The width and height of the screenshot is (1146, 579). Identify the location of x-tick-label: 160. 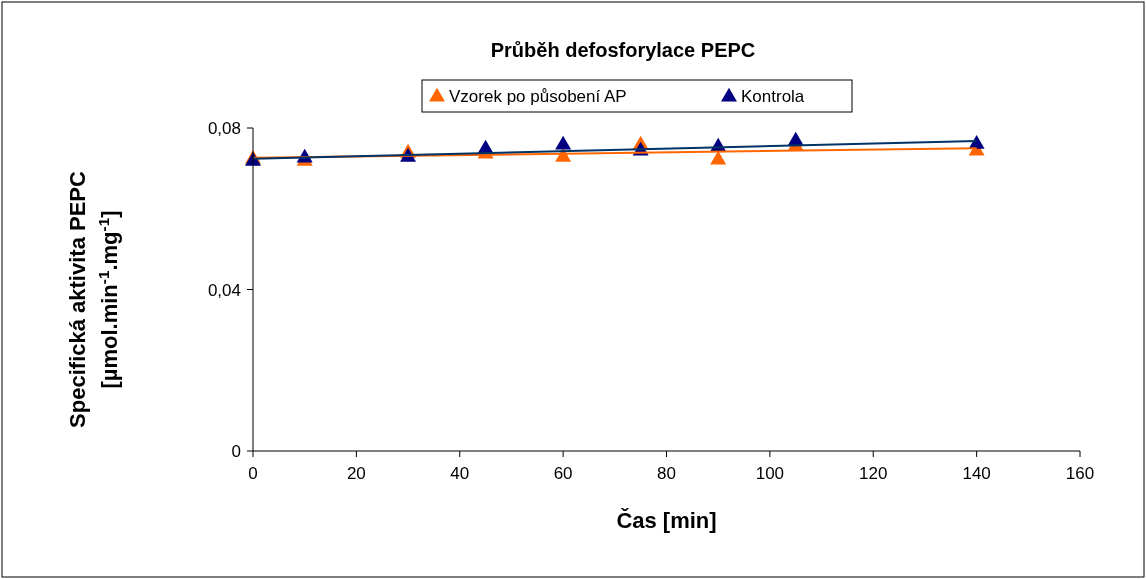
(1080, 473).